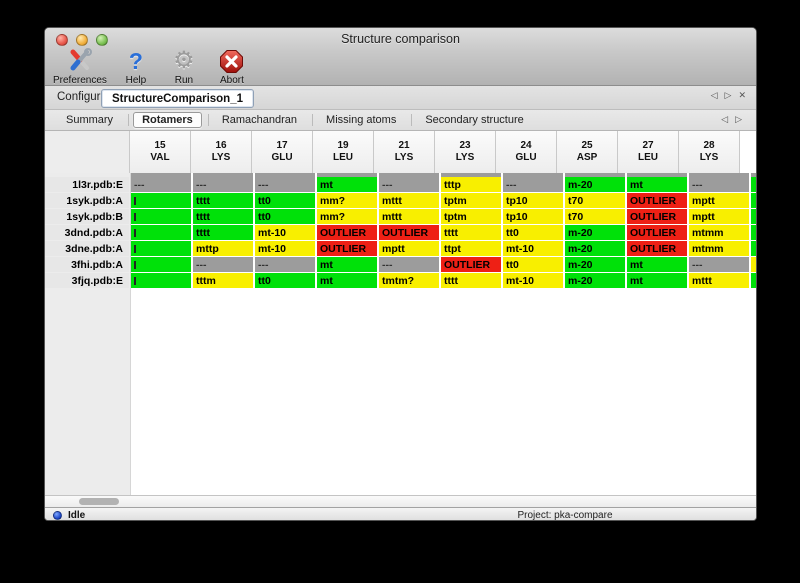  Describe the element at coordinates (719, 216) in the screenshot. I see `rotamer-cell: mptt` at that location.